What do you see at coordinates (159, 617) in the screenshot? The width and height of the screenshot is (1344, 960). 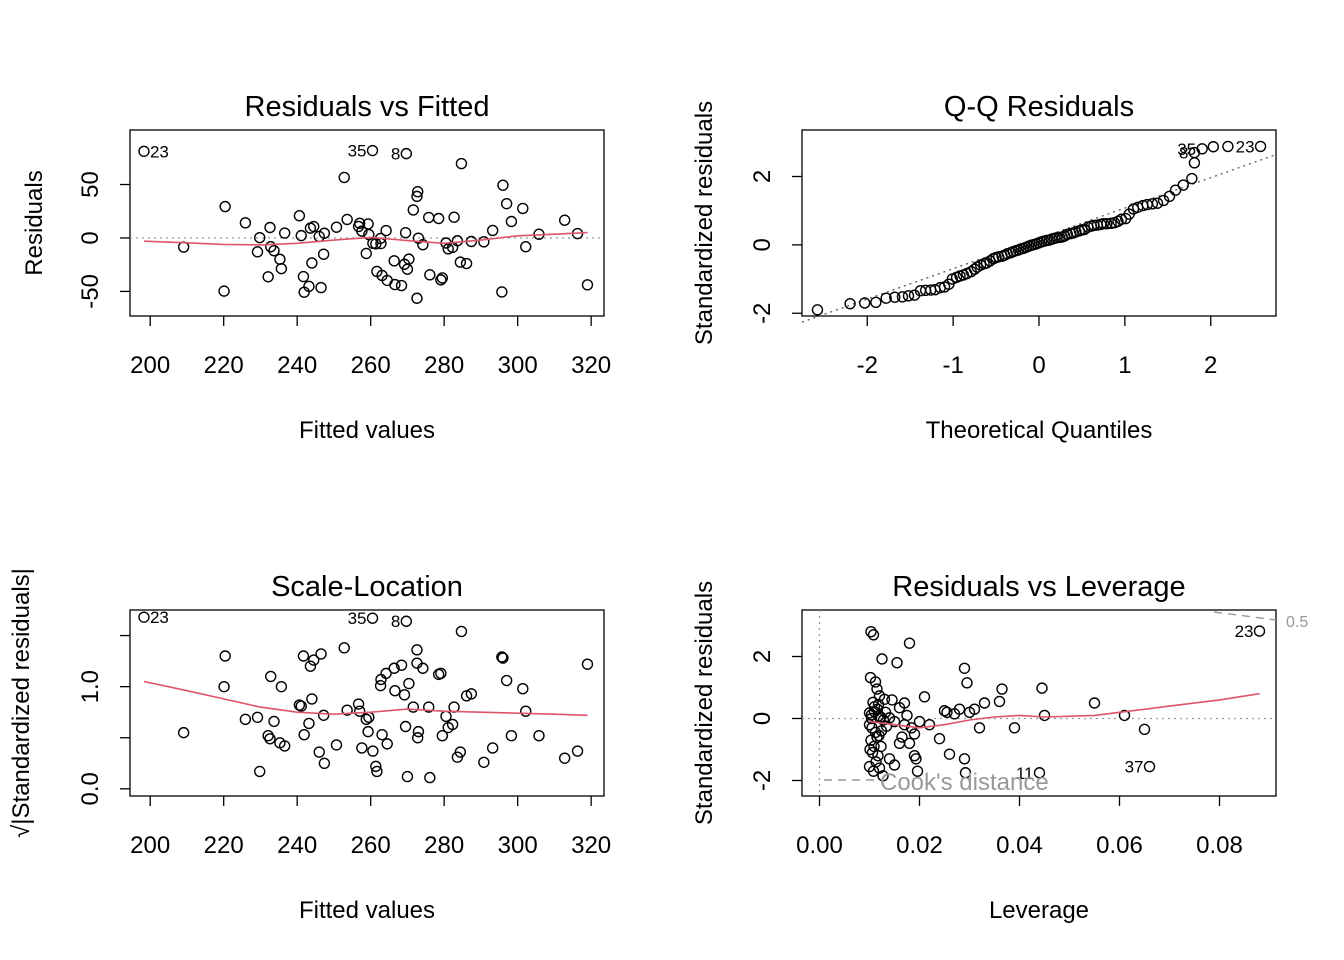 I see `point-id-label: 23` at bounding box center [159, 617].